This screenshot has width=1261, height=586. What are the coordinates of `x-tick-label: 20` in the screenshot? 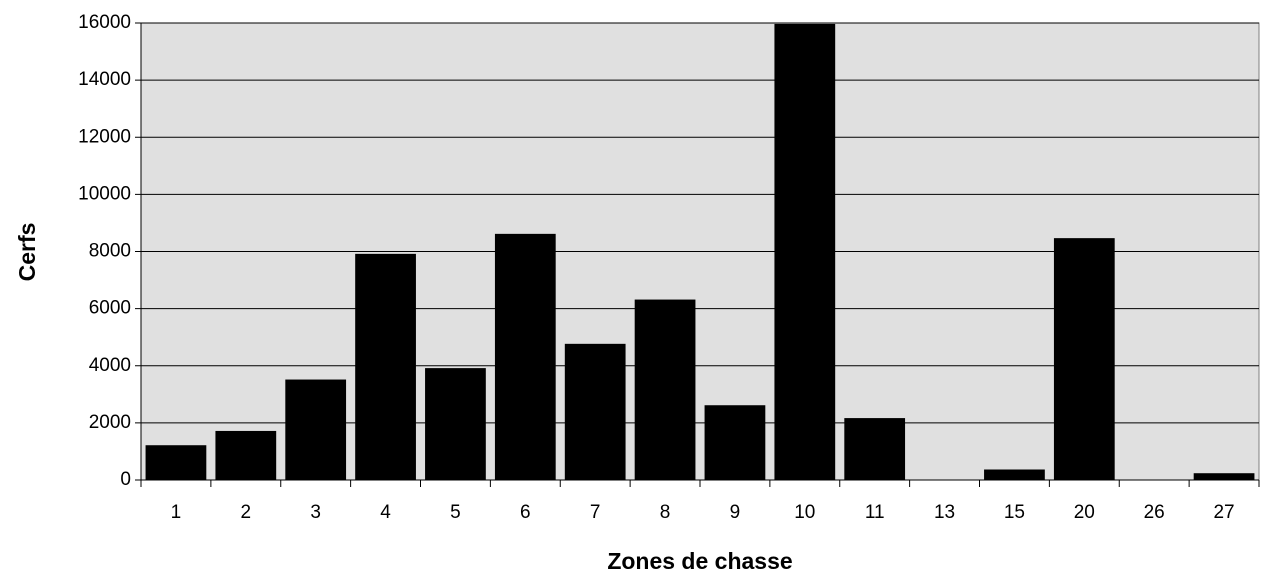 It's located at (1084, 512).